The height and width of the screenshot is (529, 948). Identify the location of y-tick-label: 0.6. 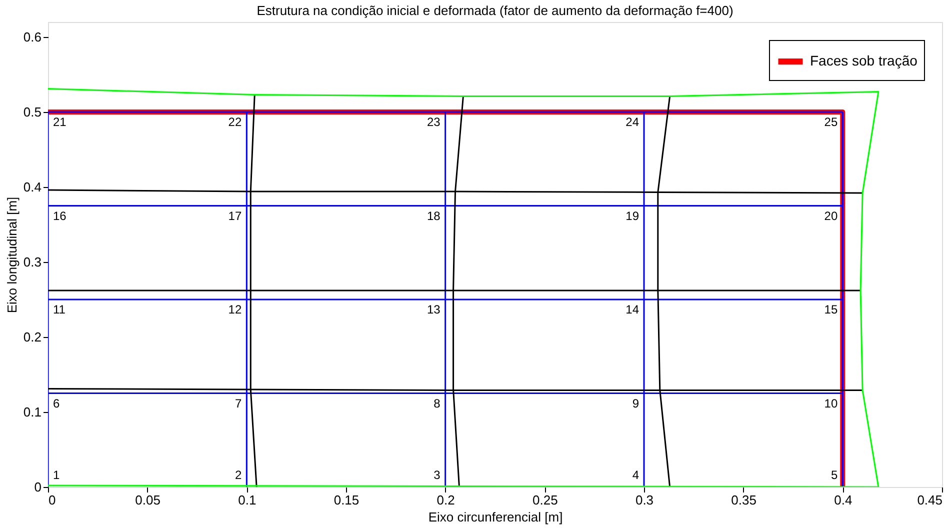
(32, 37).